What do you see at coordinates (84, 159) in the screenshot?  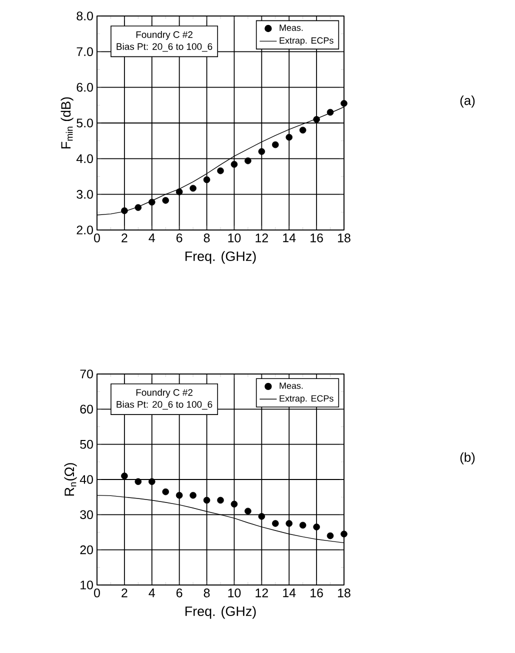 I see `y-tick-label: 4.0` at bounding box center [84, 159].